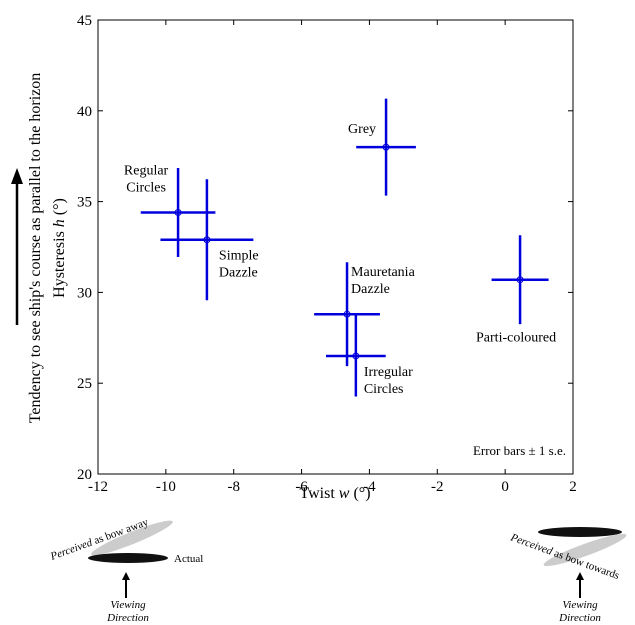 This screenshot has width=635, height=625. Describe the element at coordinates (59, 208) in the screenshot. I see `y-label-suffix: (°)` at that location.